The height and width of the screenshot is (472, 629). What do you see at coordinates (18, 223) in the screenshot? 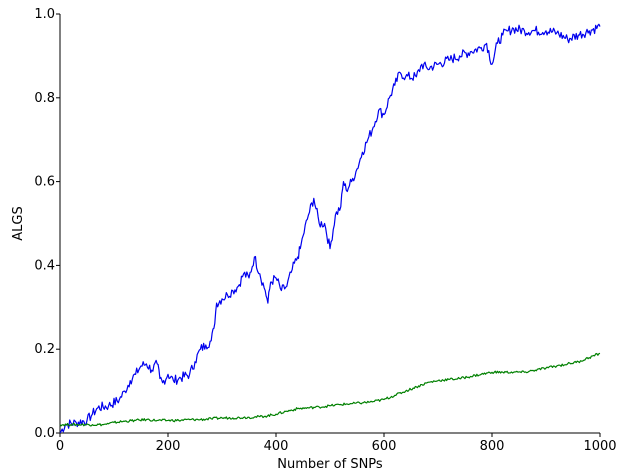
I see `y-axis-label: ALGS` at bounding box center [18, 223].